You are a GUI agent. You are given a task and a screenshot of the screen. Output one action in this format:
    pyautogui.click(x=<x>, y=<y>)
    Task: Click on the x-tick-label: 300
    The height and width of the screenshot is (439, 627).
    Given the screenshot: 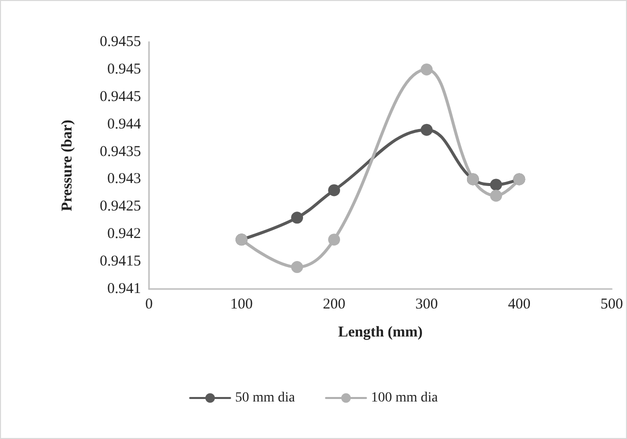 What is the action you would take?
    pyautogui.click(x=426, y=304)
    